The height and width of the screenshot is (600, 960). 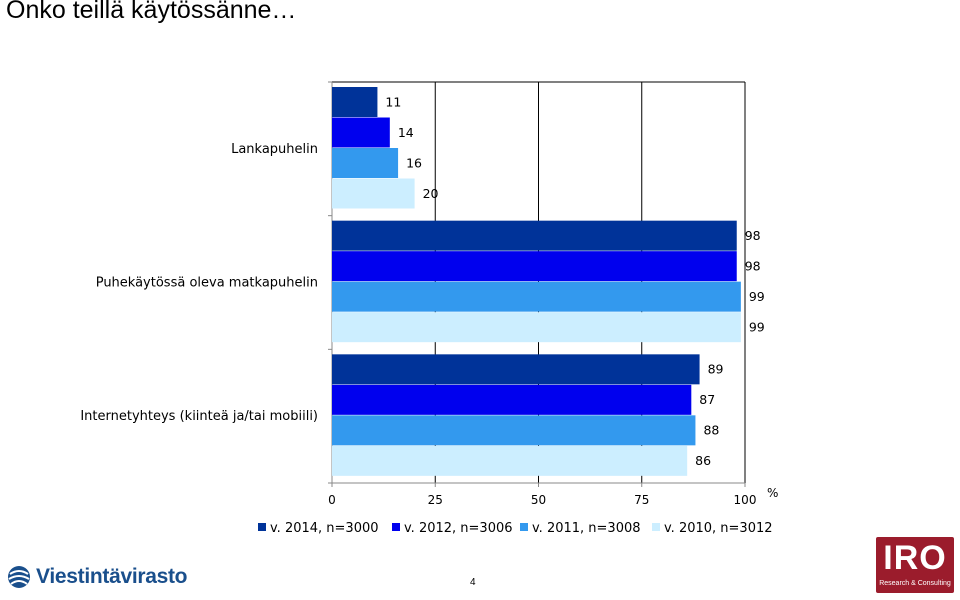 I want to click on value-label-2-3: 86, so click(x=703, y=460).